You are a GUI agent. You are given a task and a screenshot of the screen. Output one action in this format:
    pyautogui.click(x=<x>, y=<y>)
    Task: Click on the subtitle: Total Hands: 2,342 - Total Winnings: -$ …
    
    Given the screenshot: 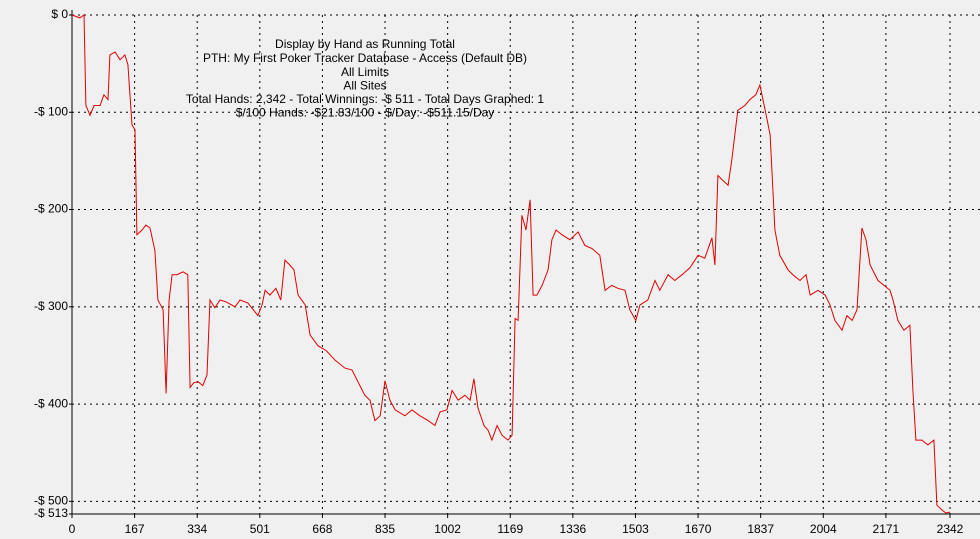 What is the action you would take?
    pyautogui.click(x=365, y=99)
    